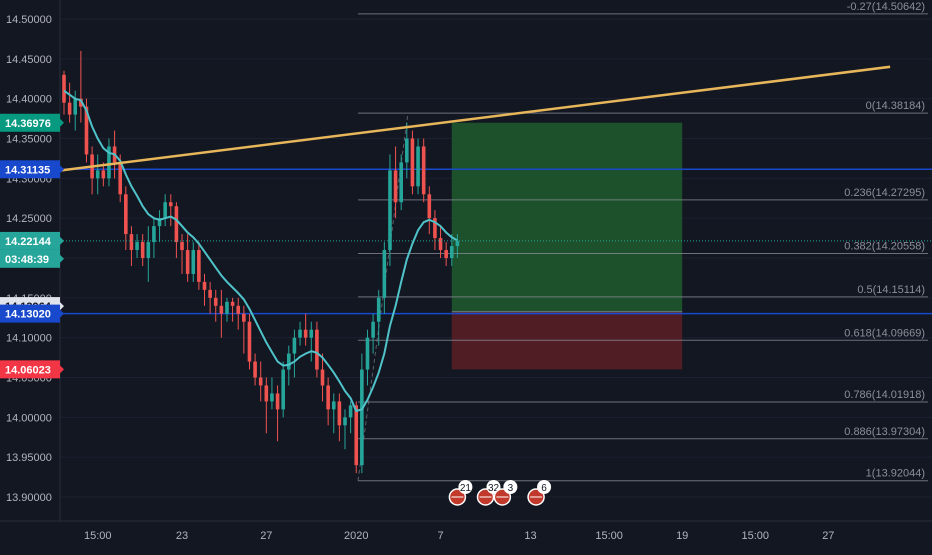 The width and height of the screenshot is (932, 555). I want to click on event-count: 3, so click(511, 488).